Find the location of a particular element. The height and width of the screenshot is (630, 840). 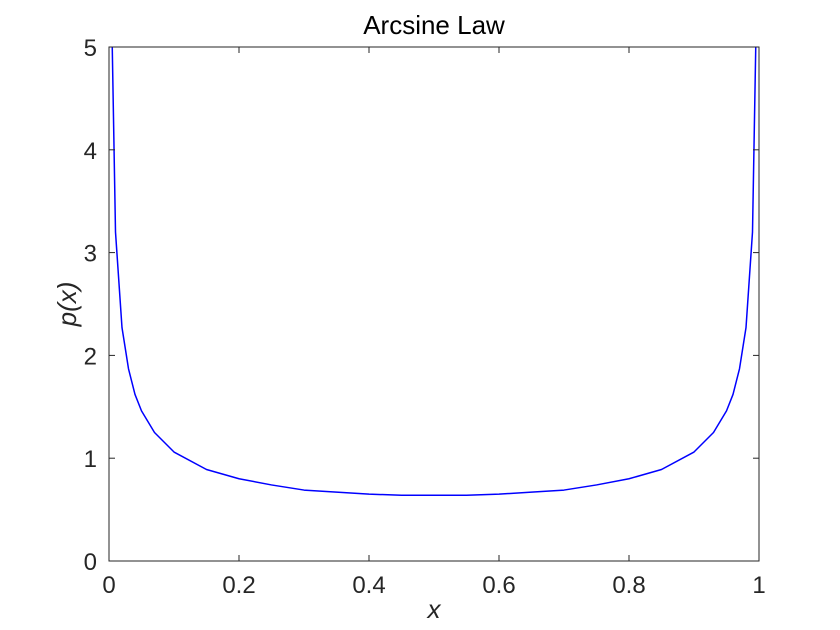

y-tick-label: 0 is located at coordinates (90, 562).